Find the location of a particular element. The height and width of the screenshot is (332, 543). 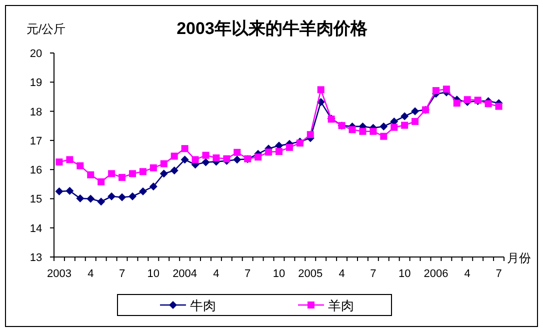

ylabel: 元/公斤 is located at coordinates (46, 29).